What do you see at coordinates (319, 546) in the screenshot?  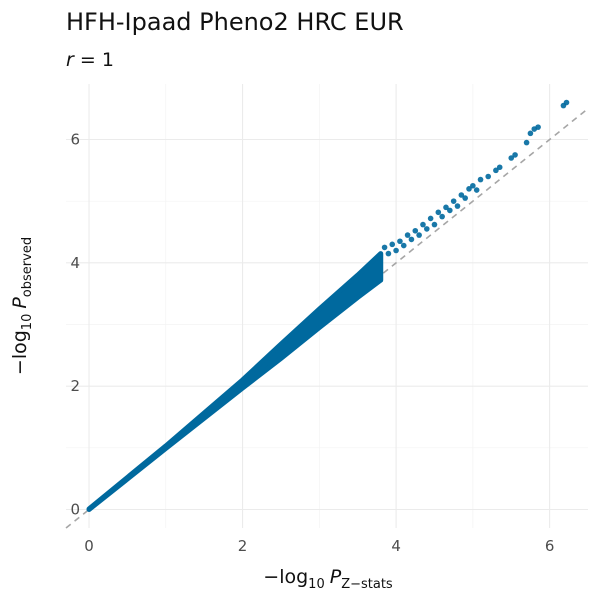 I see `x-axis-ticks: 0 2 4 6` at bounding box center [319, 546].